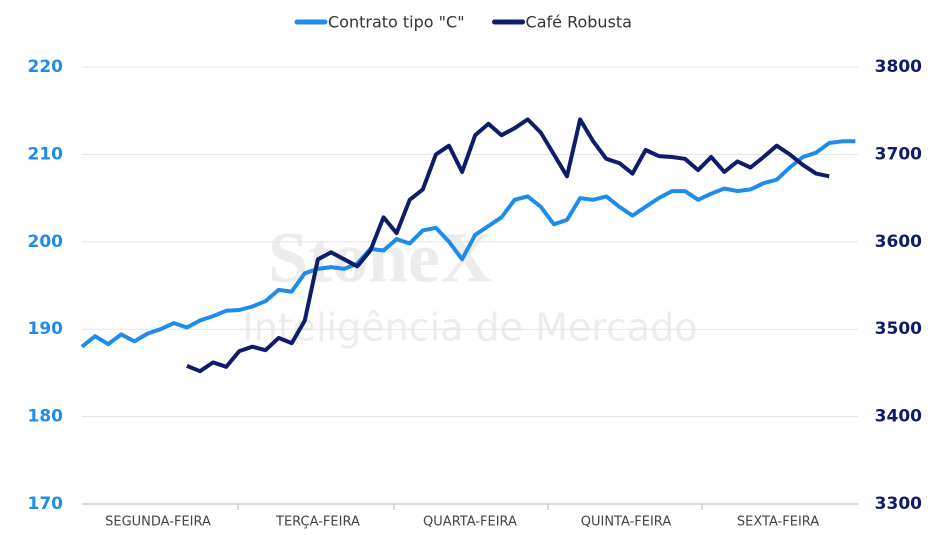 Image resolution: width=948 pixels, height=546 pixels. What do you see at coordinates (626, 522) in the screenshot?
I see `x-tick-label: QUINTA-FEIRA` at bounding box center [626, 522].